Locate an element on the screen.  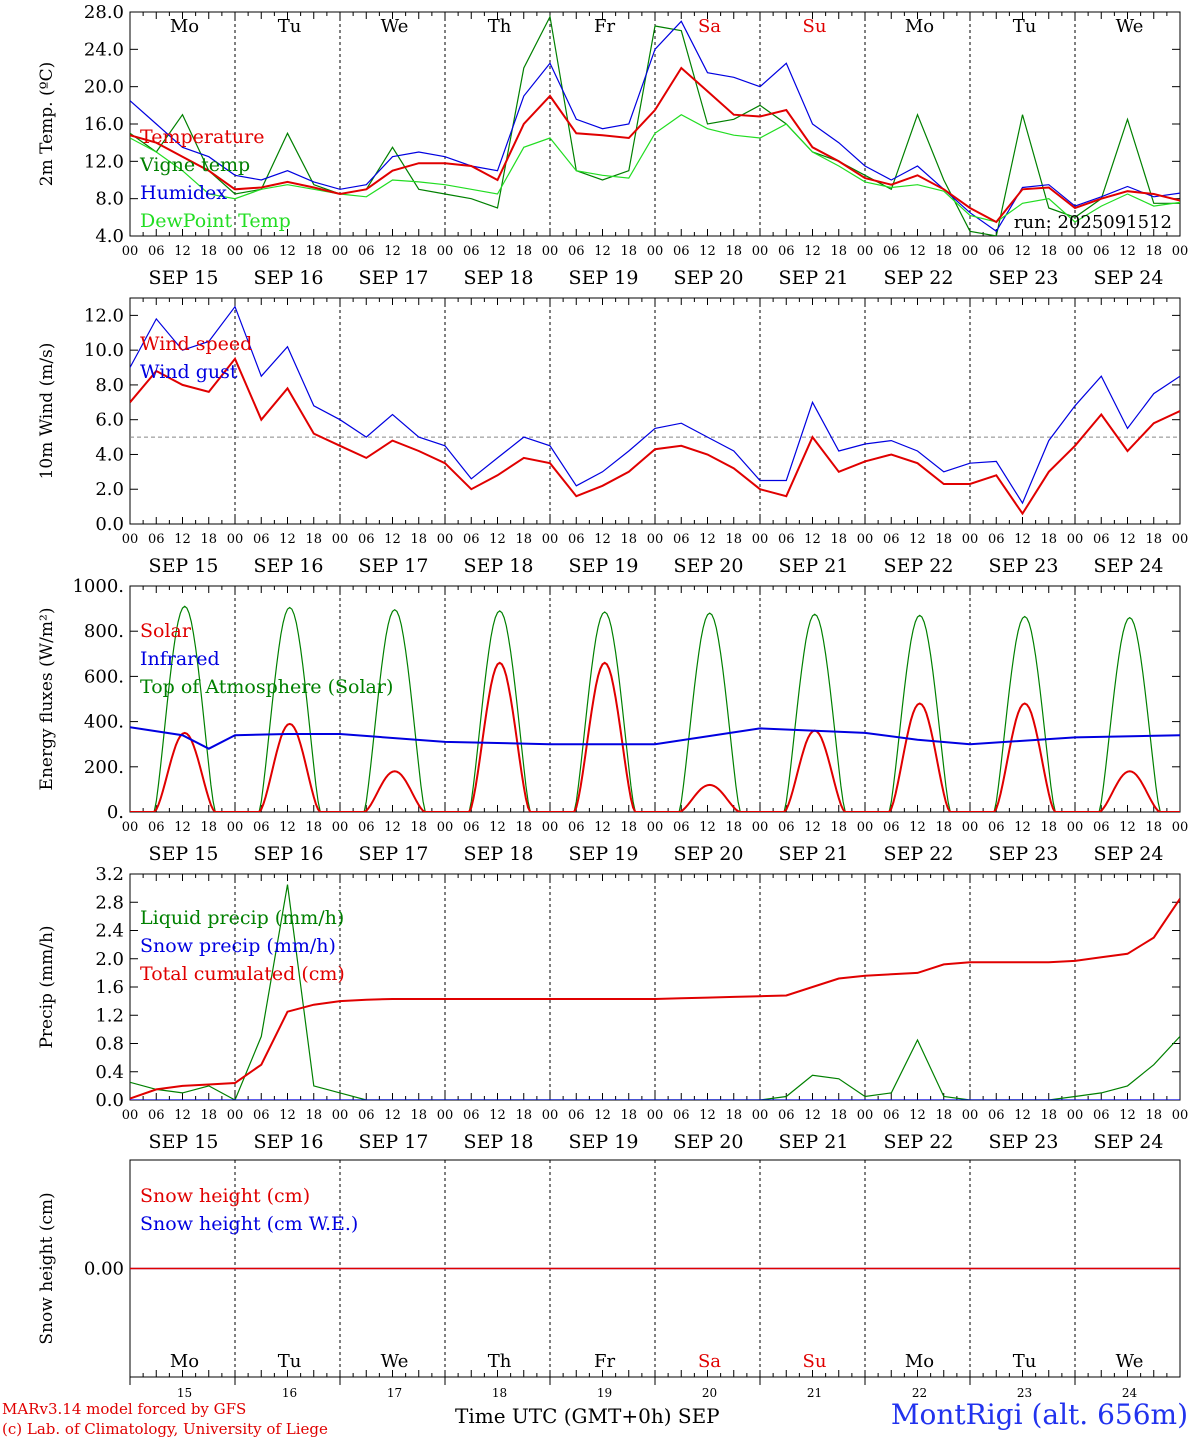
day-abbrev: Th is located at coordinates (500, 1361).